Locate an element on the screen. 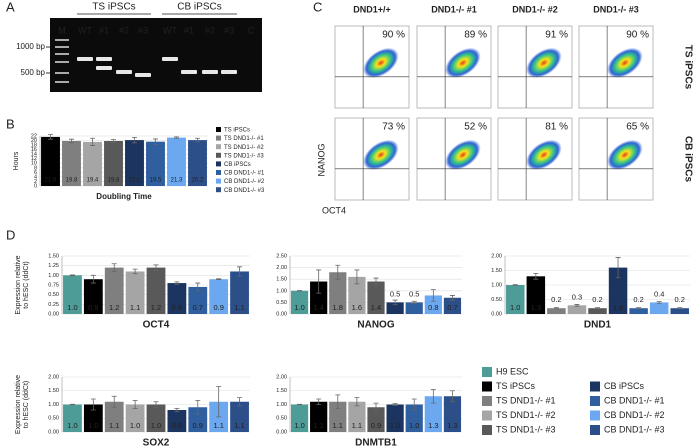  value-label: 19.8 is located at coordinates (72, 181).